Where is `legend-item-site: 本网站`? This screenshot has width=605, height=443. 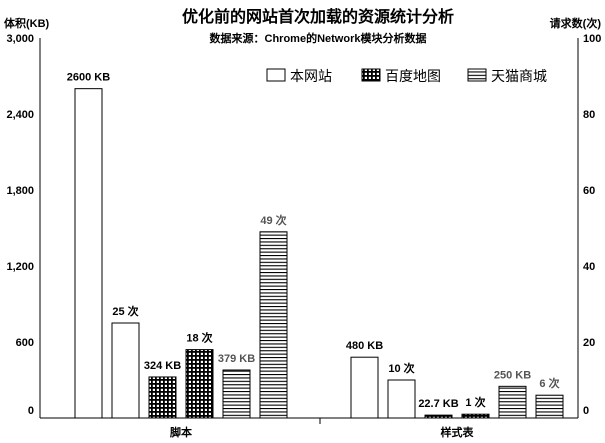
legend-item-site: 本网站 is located at coordinates (299, 76).